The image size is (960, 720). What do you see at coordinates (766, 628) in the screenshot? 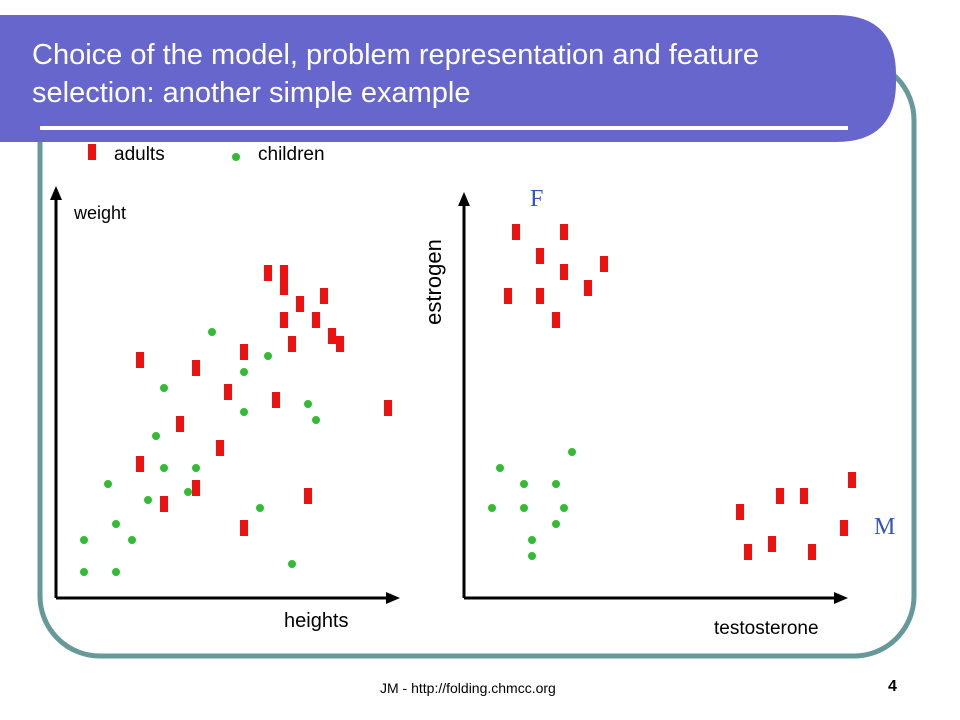
I see `xlabel-testosterone: testosterone` at bounding box center [766, 628].